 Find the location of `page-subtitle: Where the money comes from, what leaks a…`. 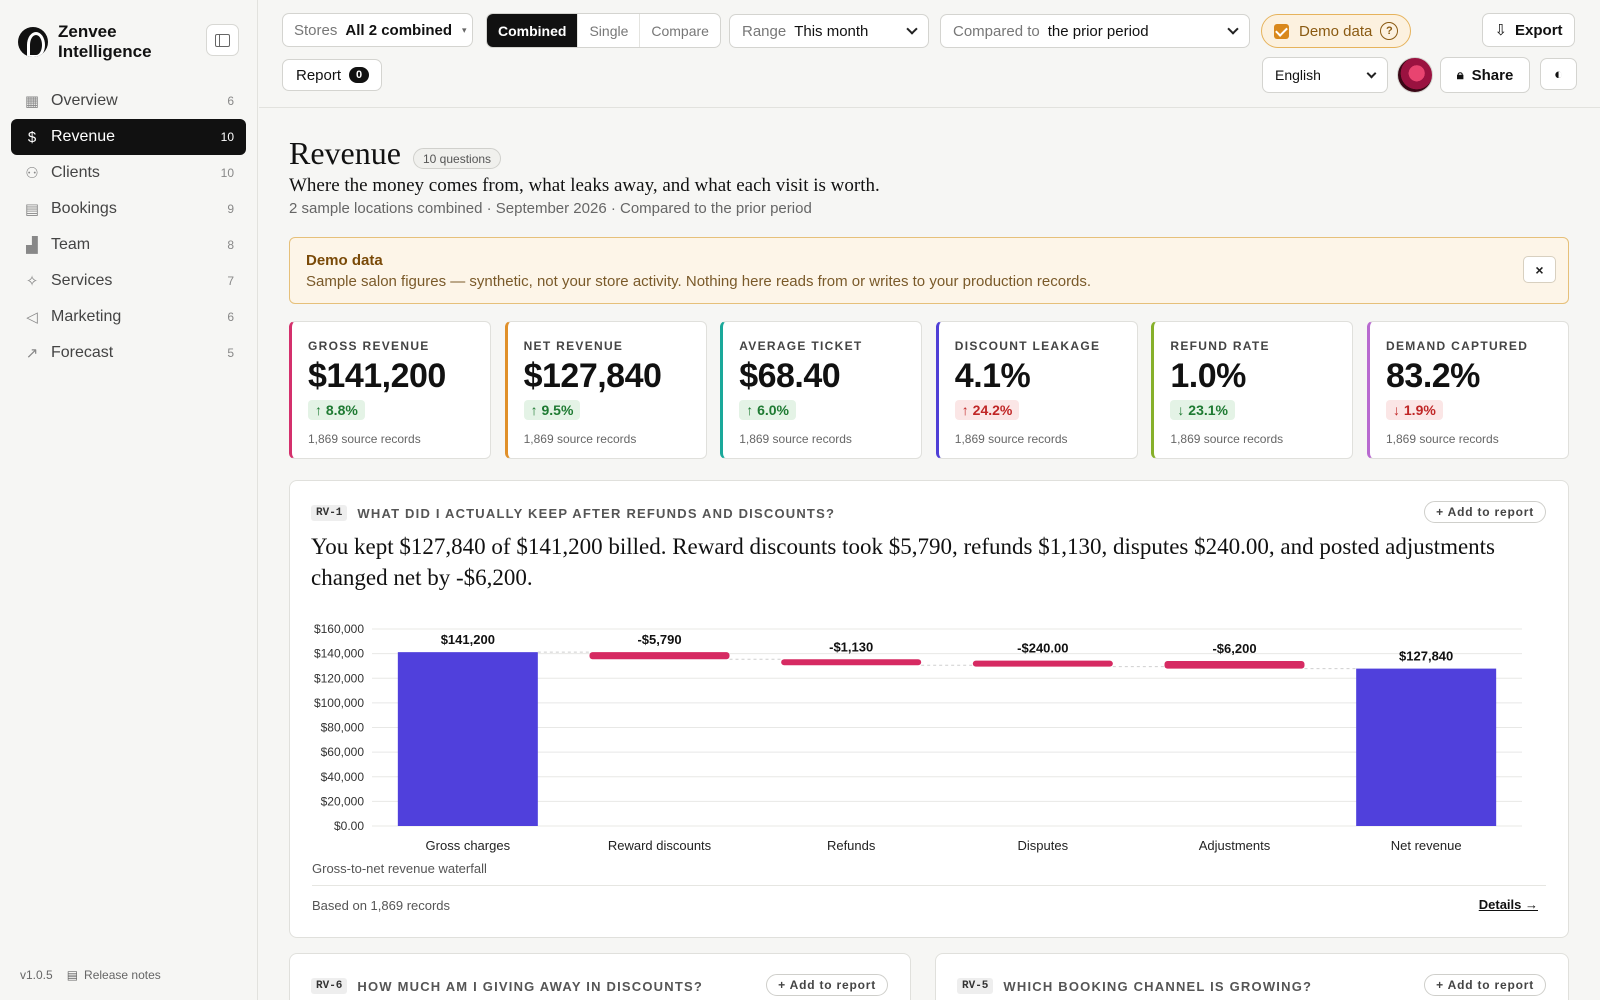

page-subtitle: Where the money comes from, what leaks a… is located at coordinates (584, 185).